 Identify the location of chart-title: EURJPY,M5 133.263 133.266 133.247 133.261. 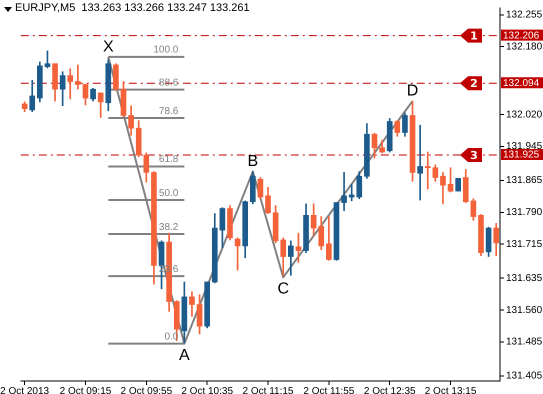
(132, 8).